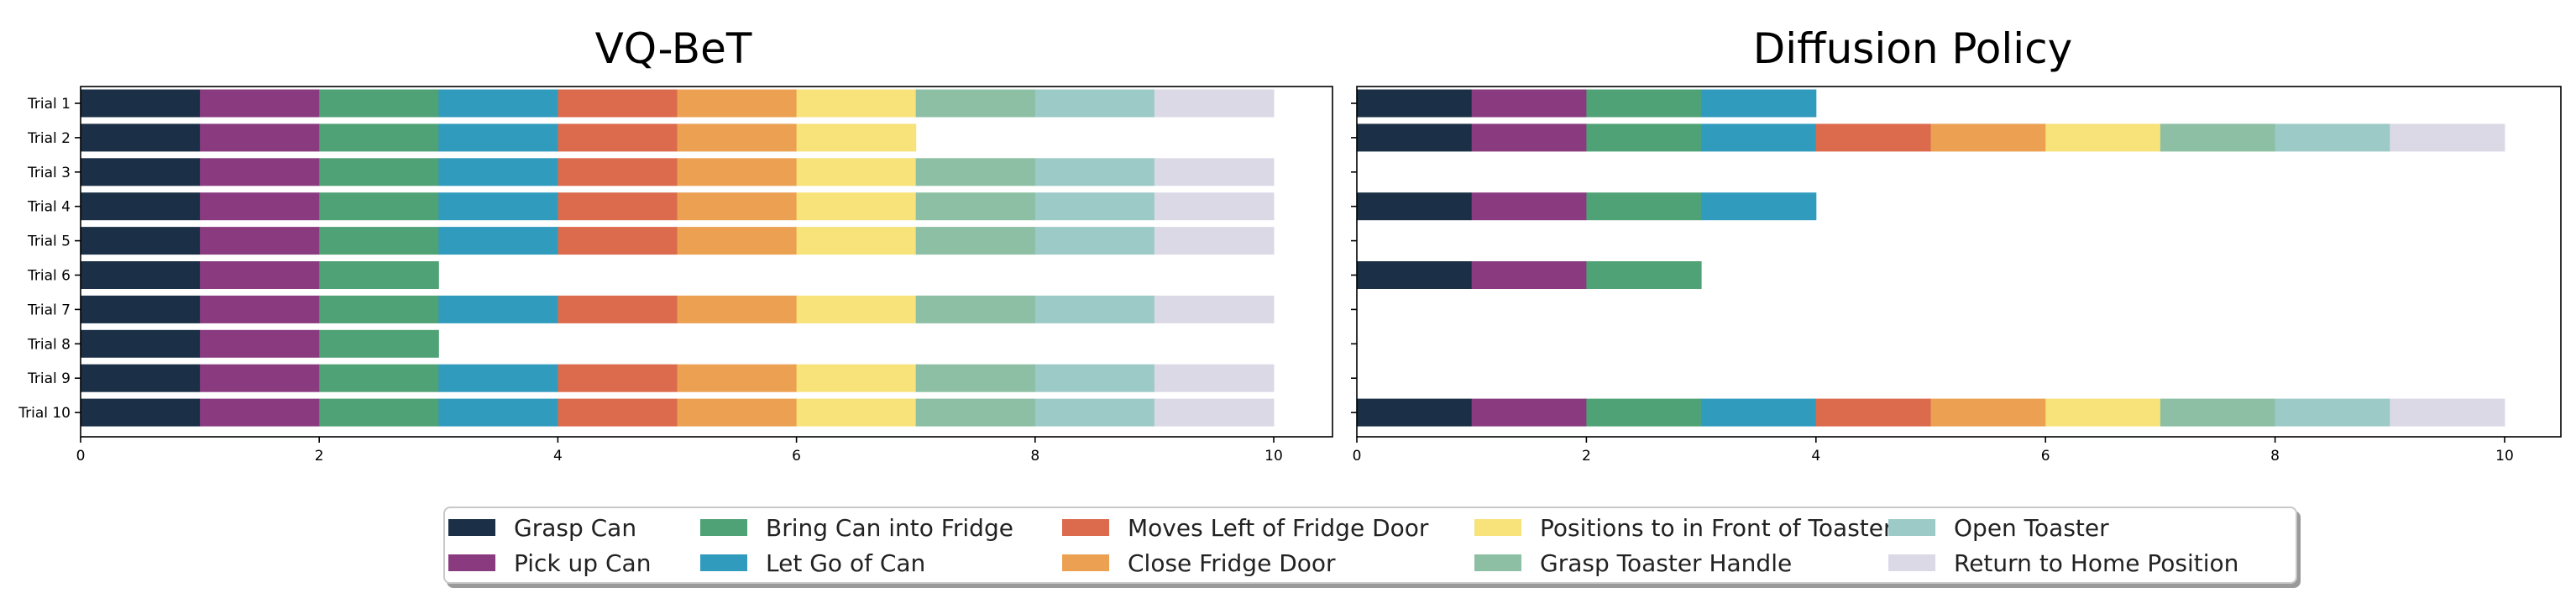 The height and width of the screenshot is (609, 2576). I want to click on legend-item: Grasp Toaster Handle, so click(1633, 563).